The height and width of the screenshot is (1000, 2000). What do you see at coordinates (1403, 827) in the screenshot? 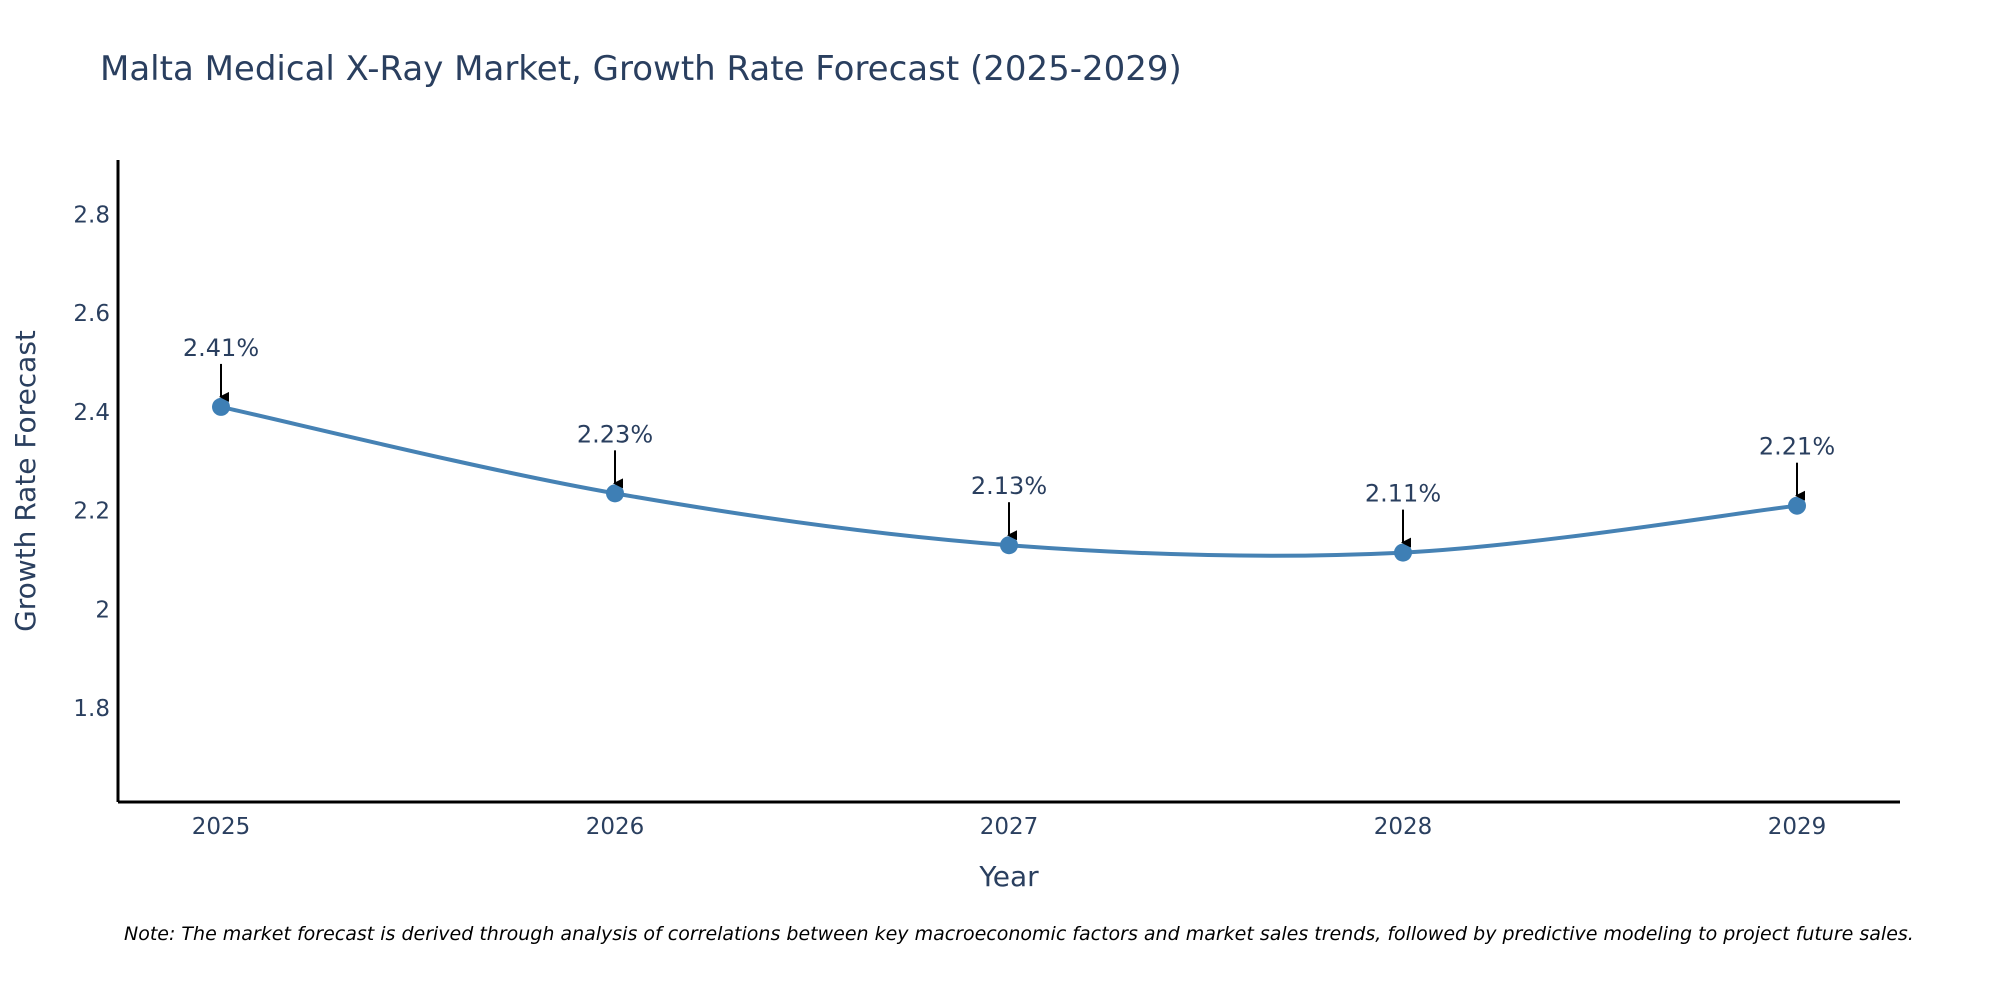
I see `x-tick-label: 2028` at bounding box center [1403, 827].